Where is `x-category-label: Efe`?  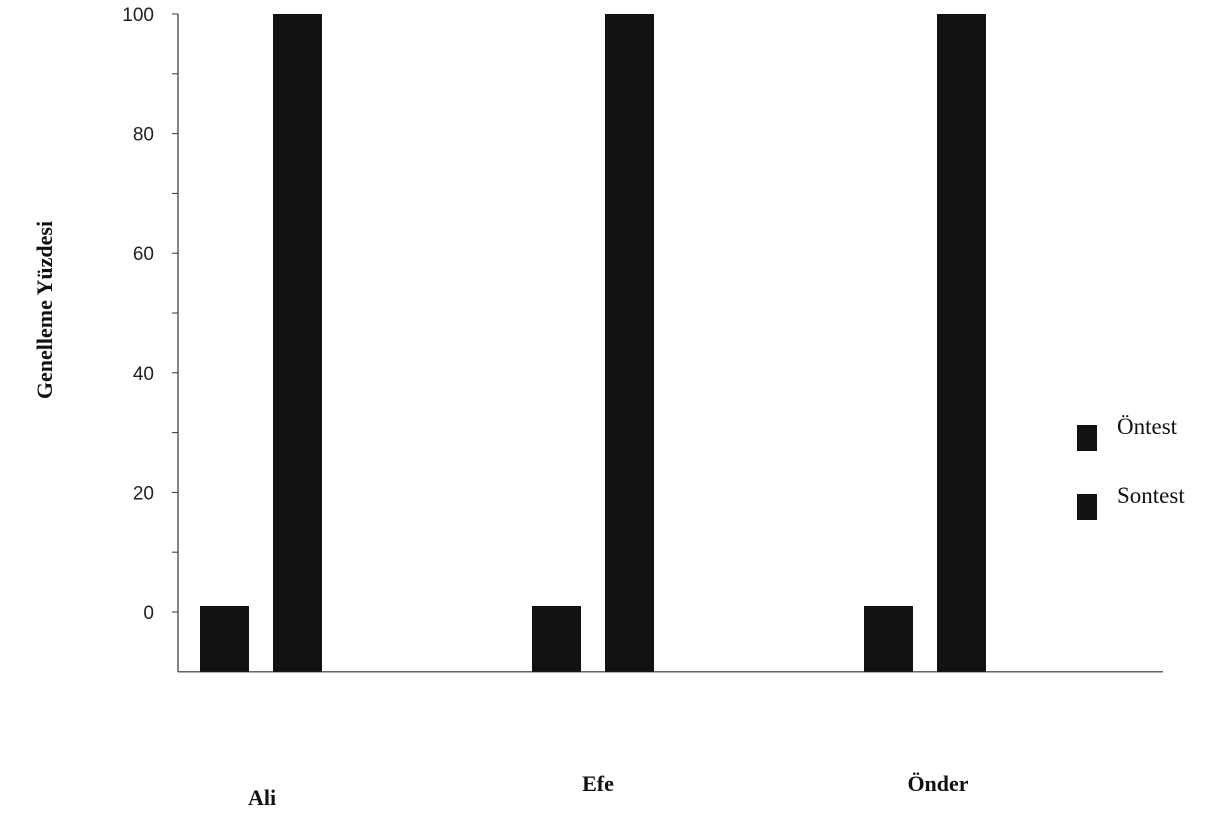 x-category-label: Efe is located at coordinates (598, 783).